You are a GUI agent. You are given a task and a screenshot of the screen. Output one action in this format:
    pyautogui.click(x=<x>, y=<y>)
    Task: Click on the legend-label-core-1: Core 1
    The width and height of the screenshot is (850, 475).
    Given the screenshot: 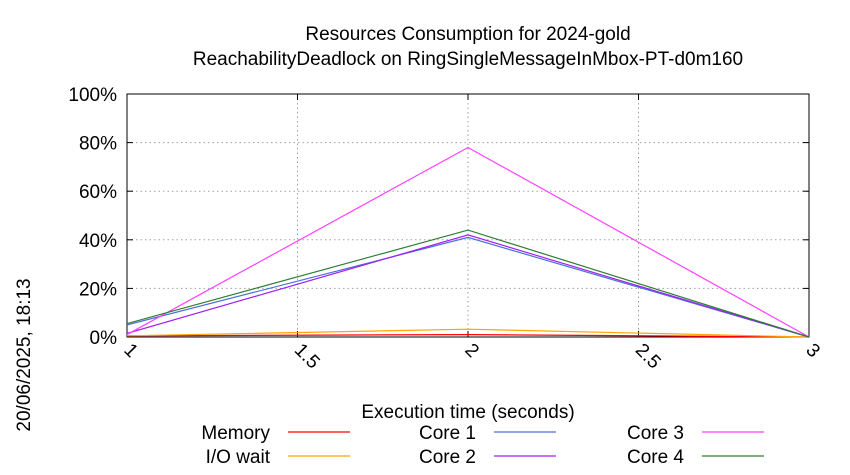 What is the action you would take?
    pyautogui.click(x=447, y=433)
    